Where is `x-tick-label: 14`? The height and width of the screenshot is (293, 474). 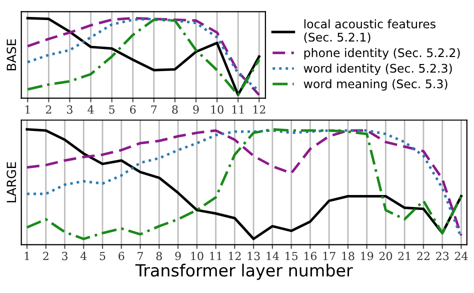
x-tick-label: 14 is located at coordinates (272, 256).